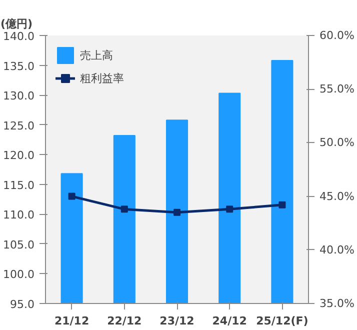 The width and height of the screenshot is (357, 330). I want to click on y2-tick-label: 50.0%, so click(337, 143).